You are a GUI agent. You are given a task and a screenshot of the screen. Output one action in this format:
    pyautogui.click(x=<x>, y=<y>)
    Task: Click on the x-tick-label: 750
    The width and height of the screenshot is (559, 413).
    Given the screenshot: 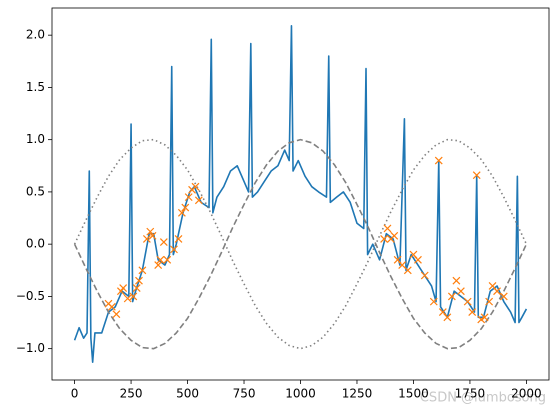 What is the action you would take?
    pyautogui.click(x=244, y=394)
    